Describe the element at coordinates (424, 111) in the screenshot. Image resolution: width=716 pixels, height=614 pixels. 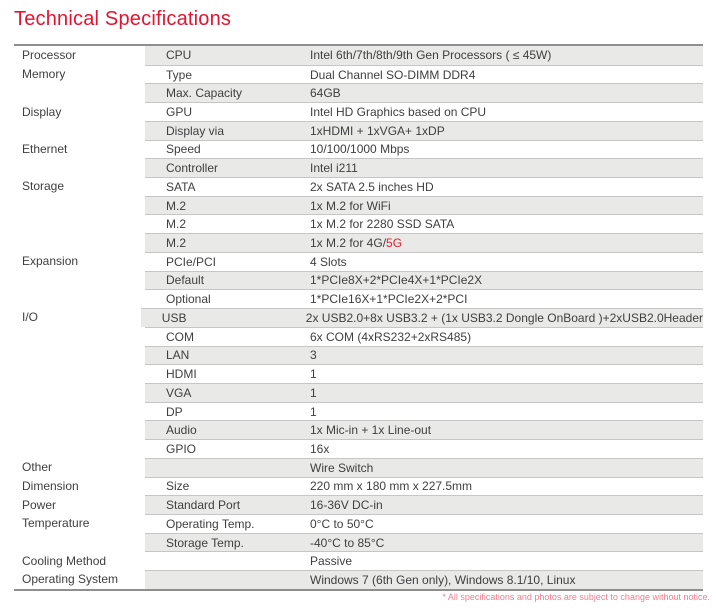
I see `row-cells: GPU Intel HD Graphics based on CPU` at that location.